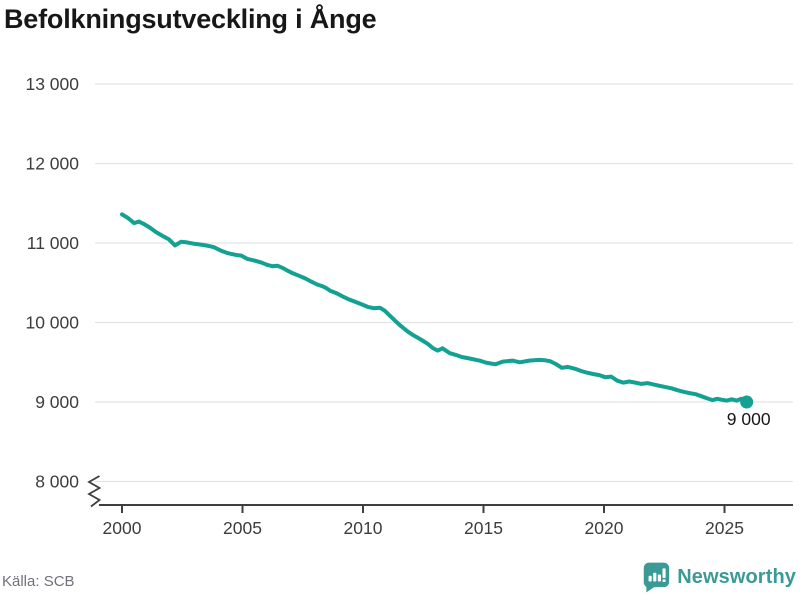 The width and height of the screenshot is (800, 600). What do you see at coordinates (52, 323) in the screenshot?
I see `y-tick-label-10000: 10 000` at bounding box center [52, 323].